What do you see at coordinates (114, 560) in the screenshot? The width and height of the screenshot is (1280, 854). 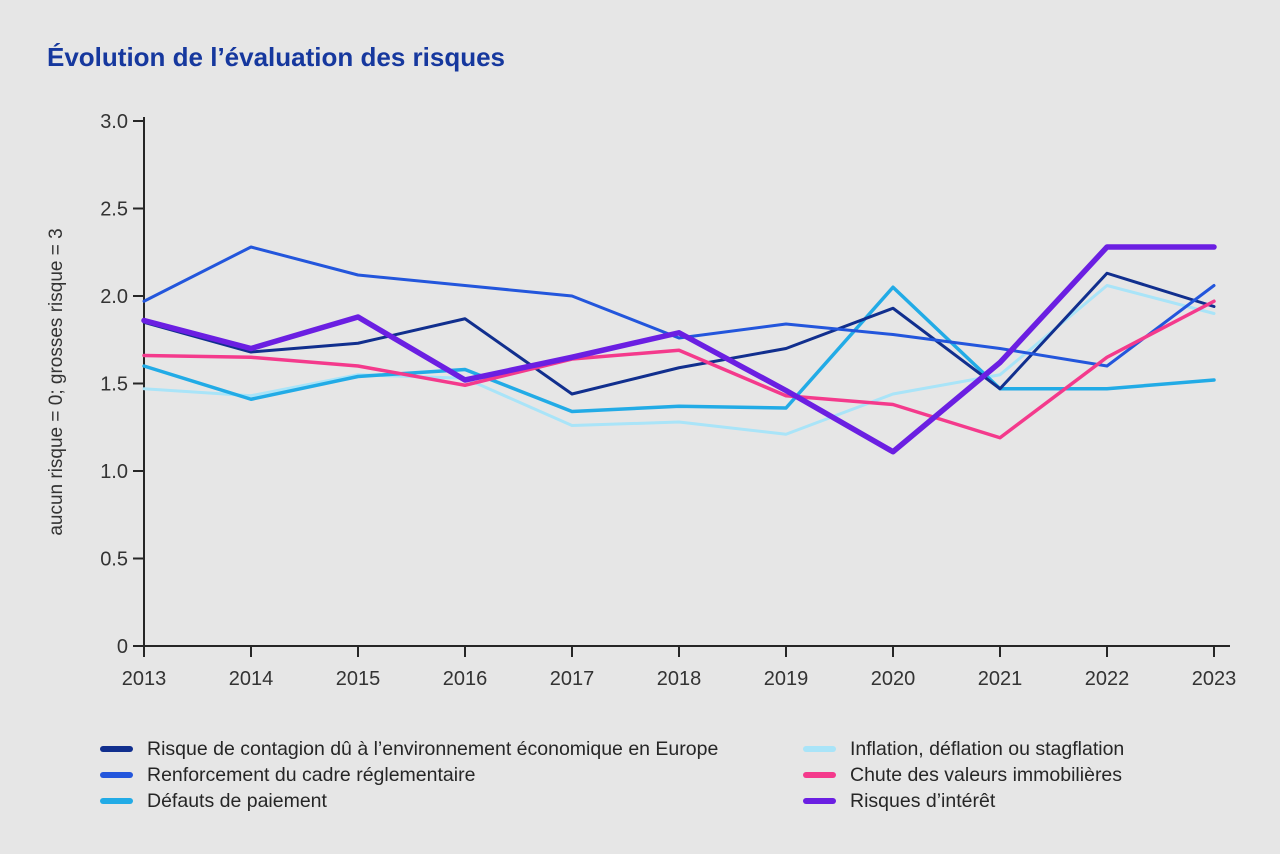 I see `y-tick-label: 0.5` at bounding box center [114, 560].